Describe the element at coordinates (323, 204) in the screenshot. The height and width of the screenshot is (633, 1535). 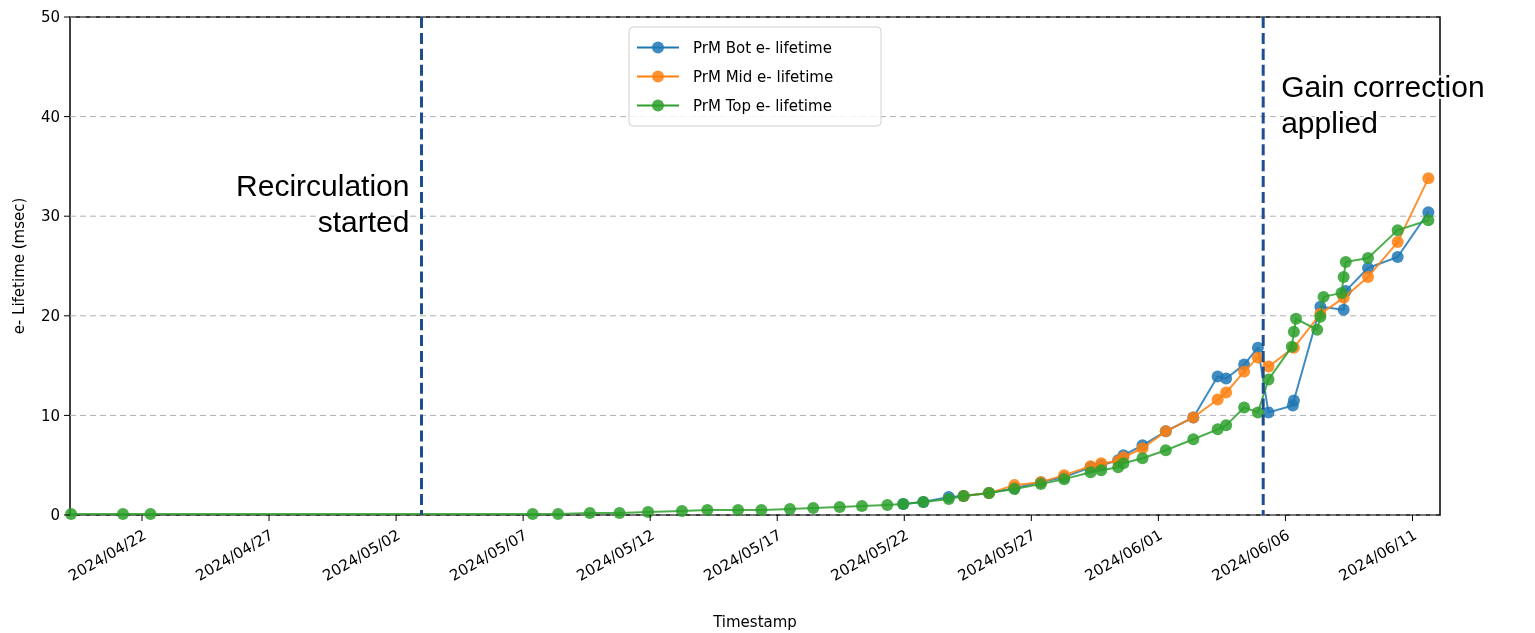
I see `ref-line-label: Recirculation started` at that location.